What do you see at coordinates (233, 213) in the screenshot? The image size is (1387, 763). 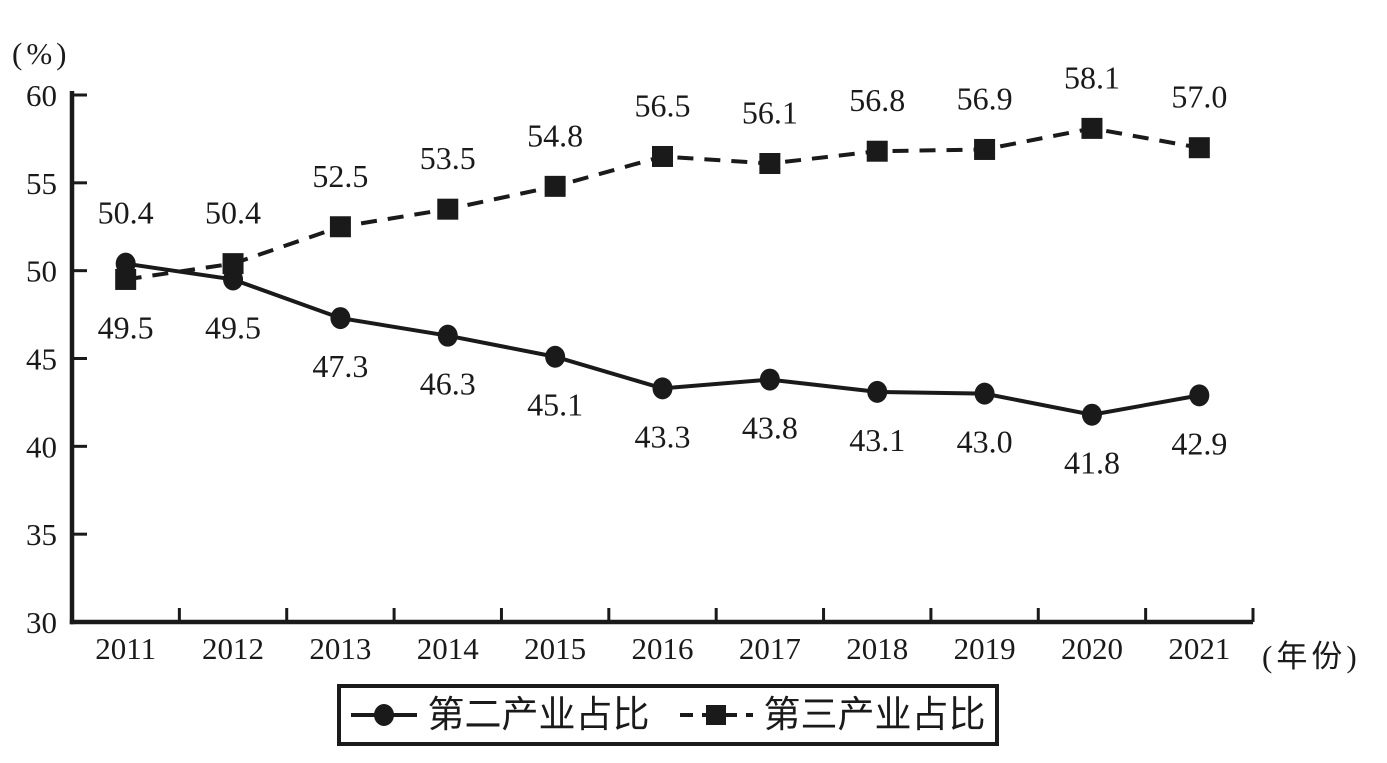 I see `series-2-data-label: 50.4` at bounding box center [233, 213].